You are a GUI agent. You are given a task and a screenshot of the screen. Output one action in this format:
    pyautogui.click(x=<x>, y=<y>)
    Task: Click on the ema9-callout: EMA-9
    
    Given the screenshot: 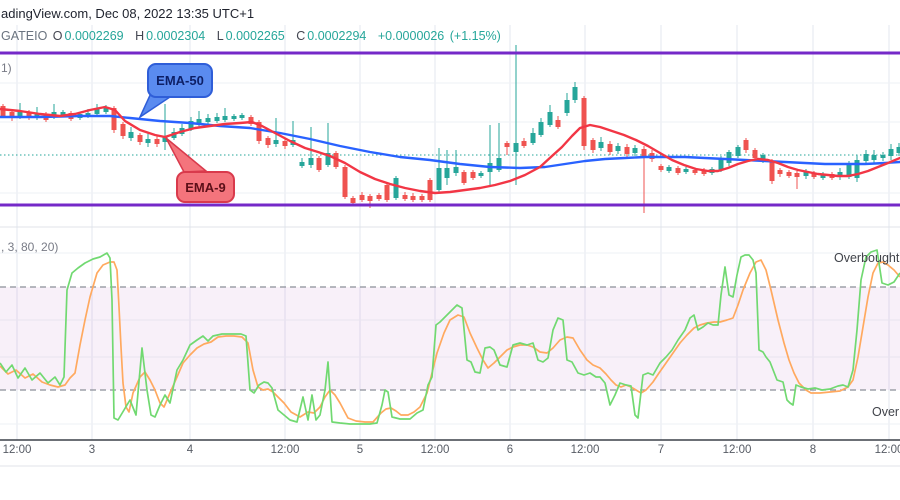 What is the action you would take?
    pyautogui.click(x=205, y=187)
    